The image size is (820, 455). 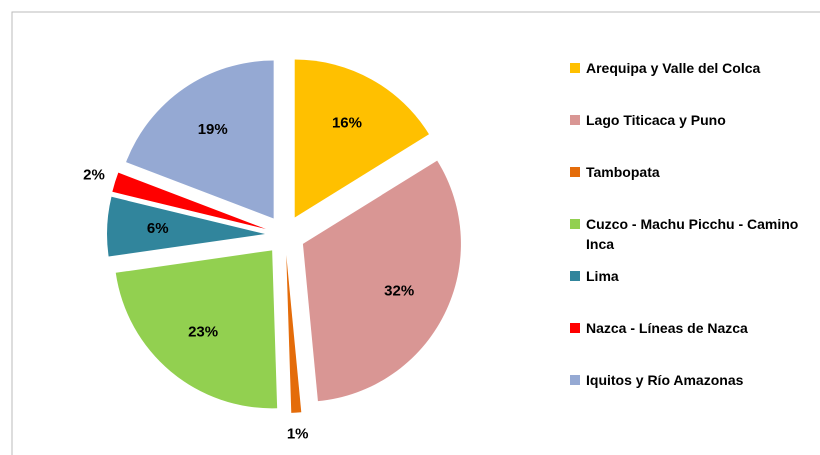 What do you see at coordinates (693, 276) in the screenshot?
I see `legend-item: Lima` at bounding box center [693, 276].